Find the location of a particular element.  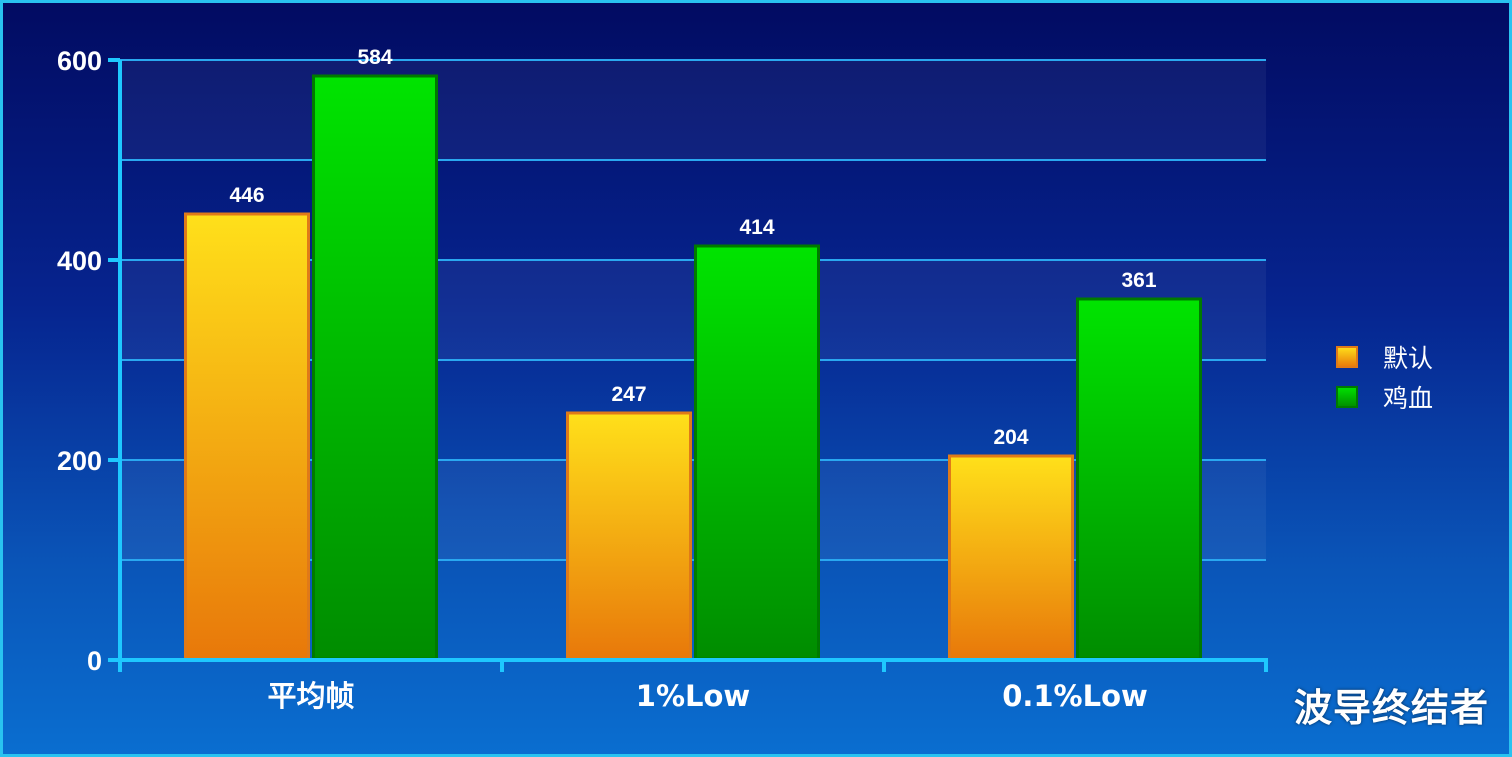

x-tick-label: 0.1%Low is located at coordinates (1075, 696).